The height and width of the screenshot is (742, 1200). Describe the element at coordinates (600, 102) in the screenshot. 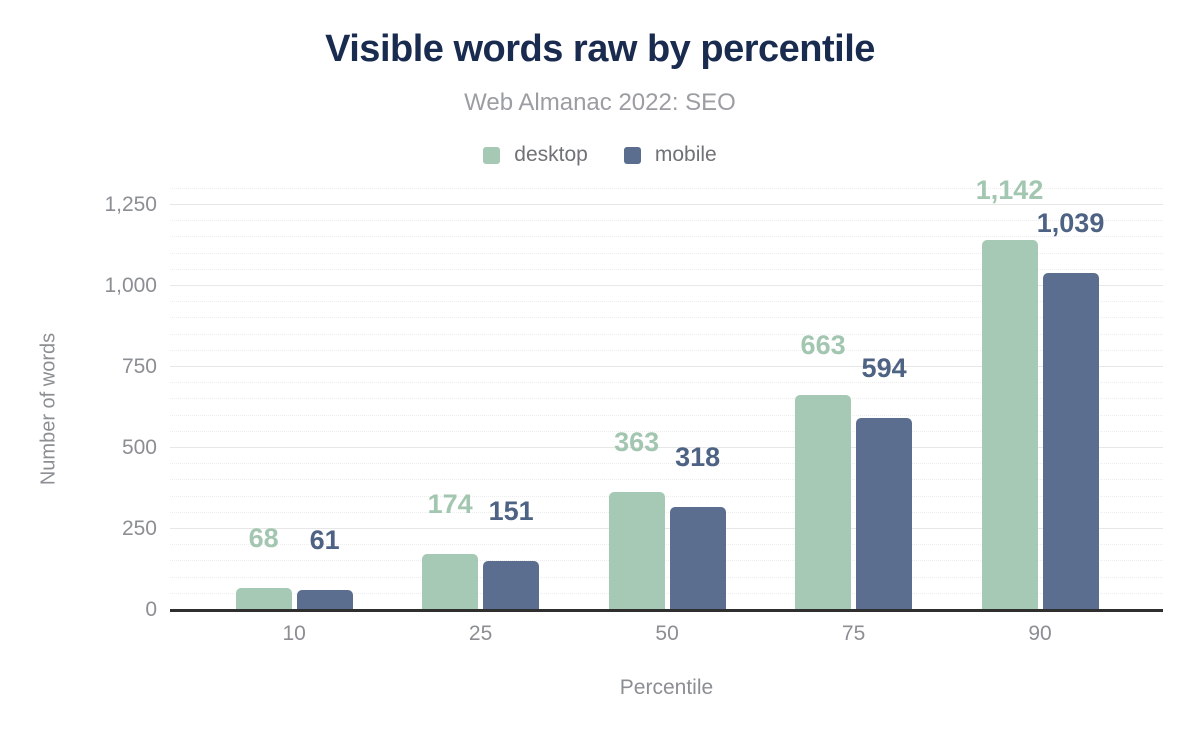

I see `chart-subtitle: Web Almanac 2022: SEO` at that location.